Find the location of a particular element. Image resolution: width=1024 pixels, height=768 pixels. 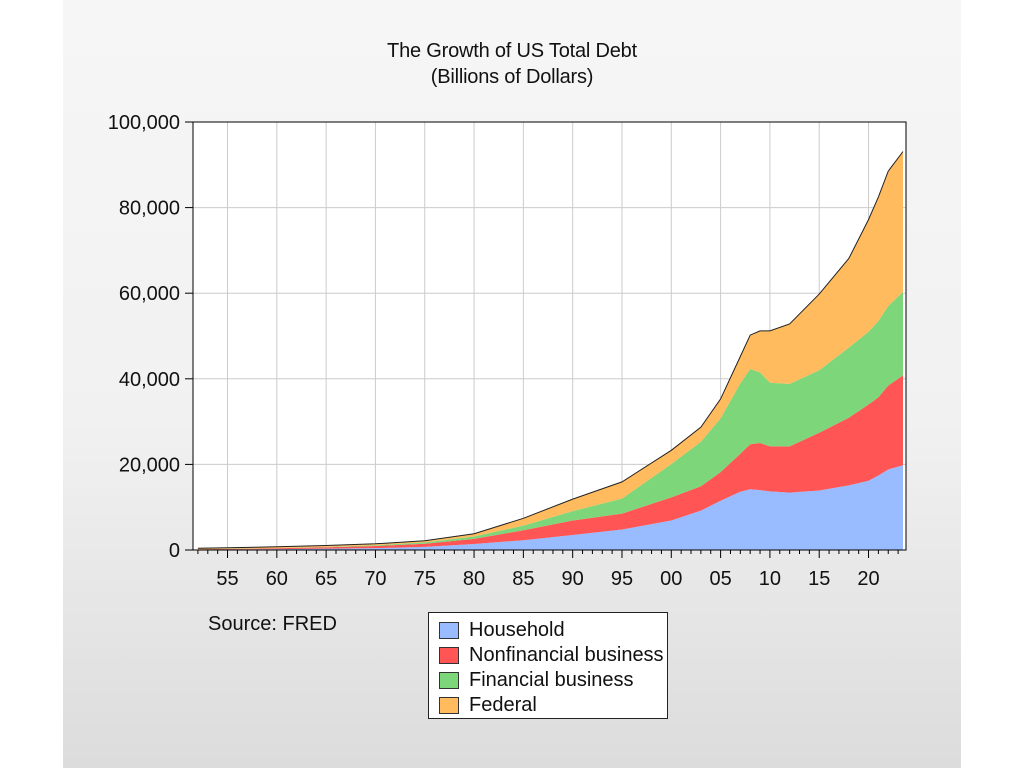

legend-item-financial: Financial business is located at coordinates (553, 680).